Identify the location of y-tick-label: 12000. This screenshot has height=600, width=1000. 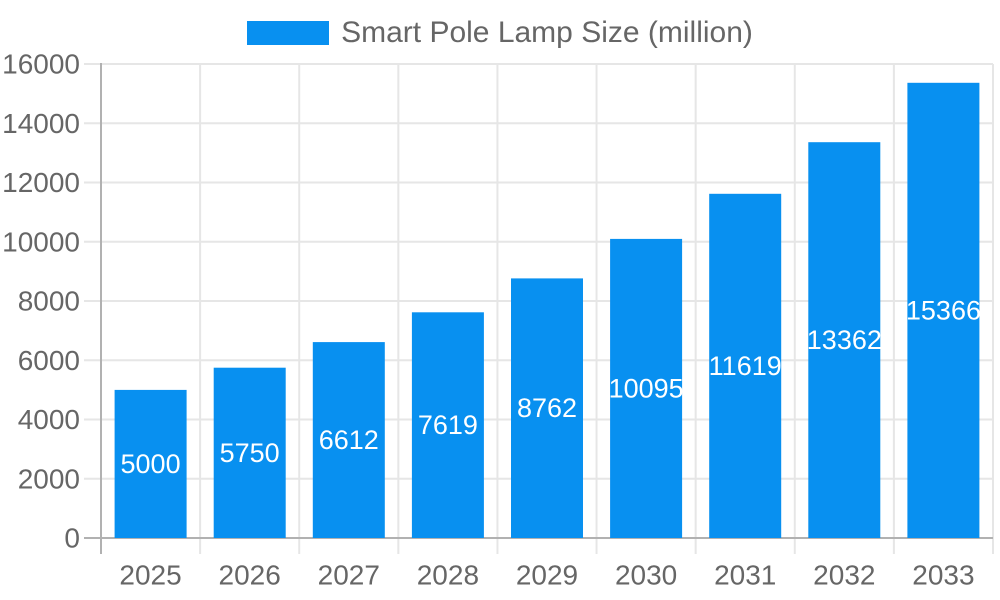
(41, 182).